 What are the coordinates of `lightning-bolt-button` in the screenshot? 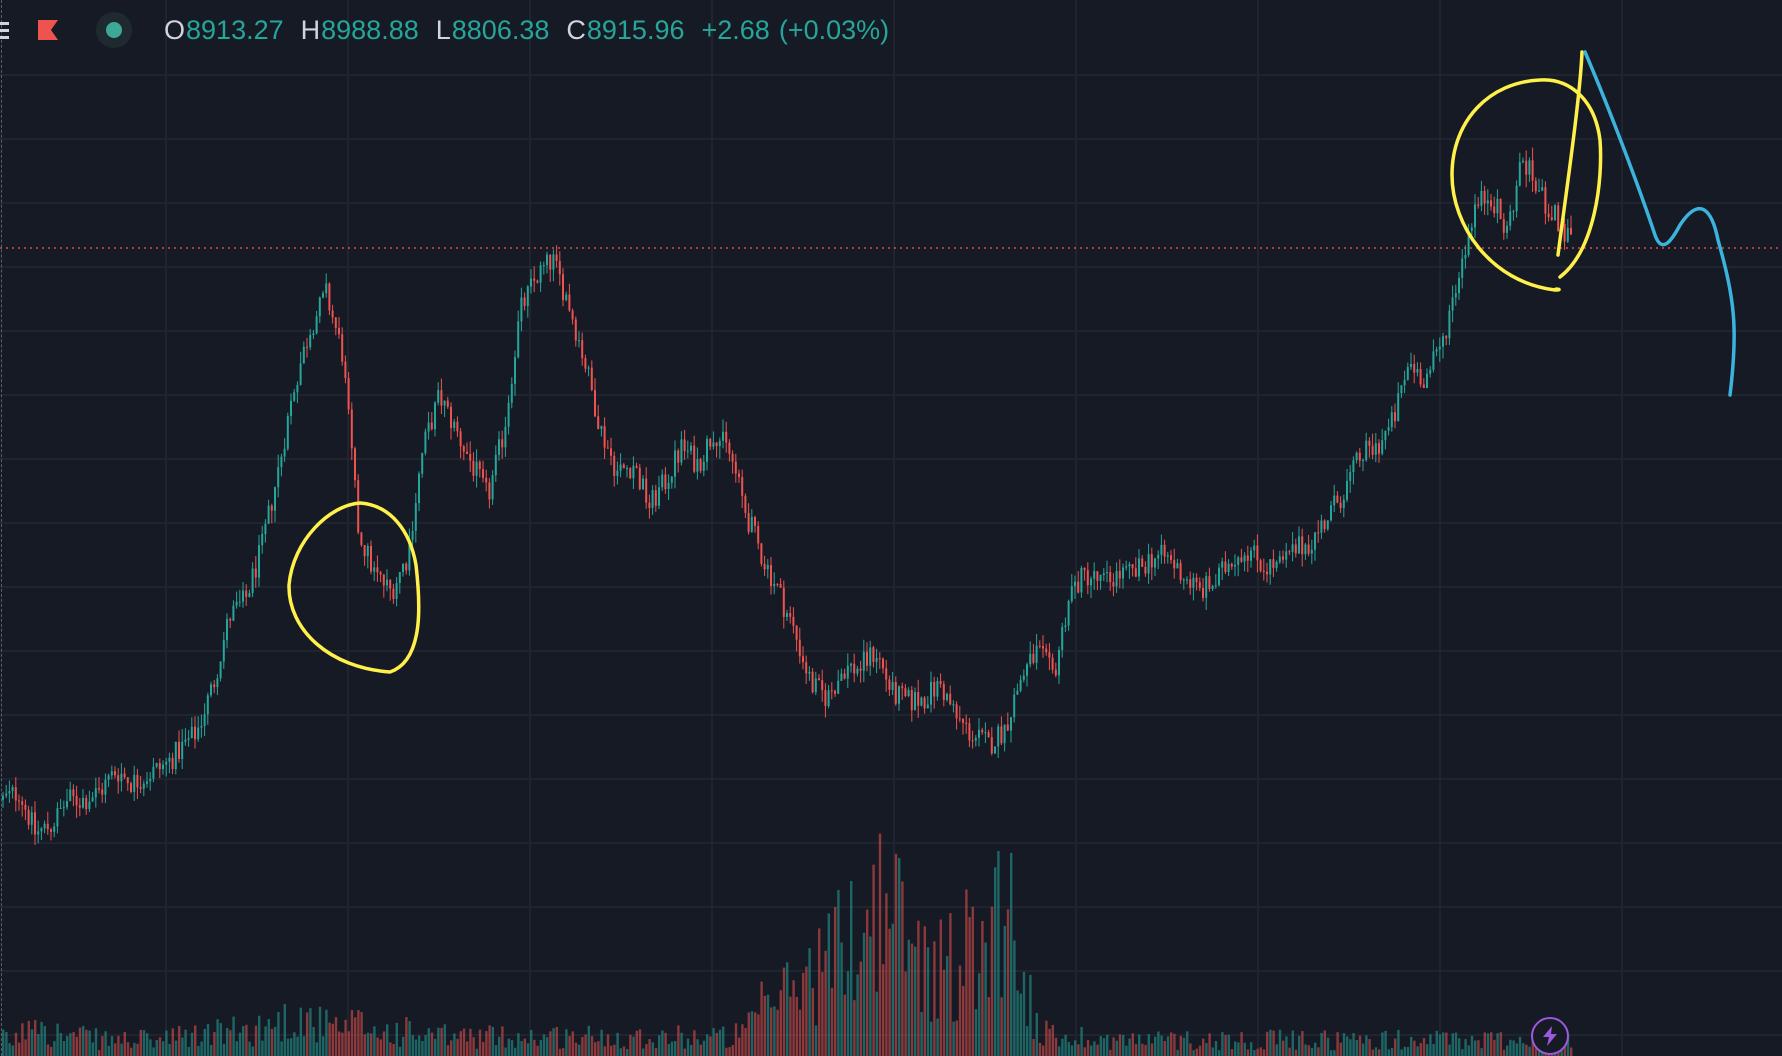 It's located at (1550, 1036).